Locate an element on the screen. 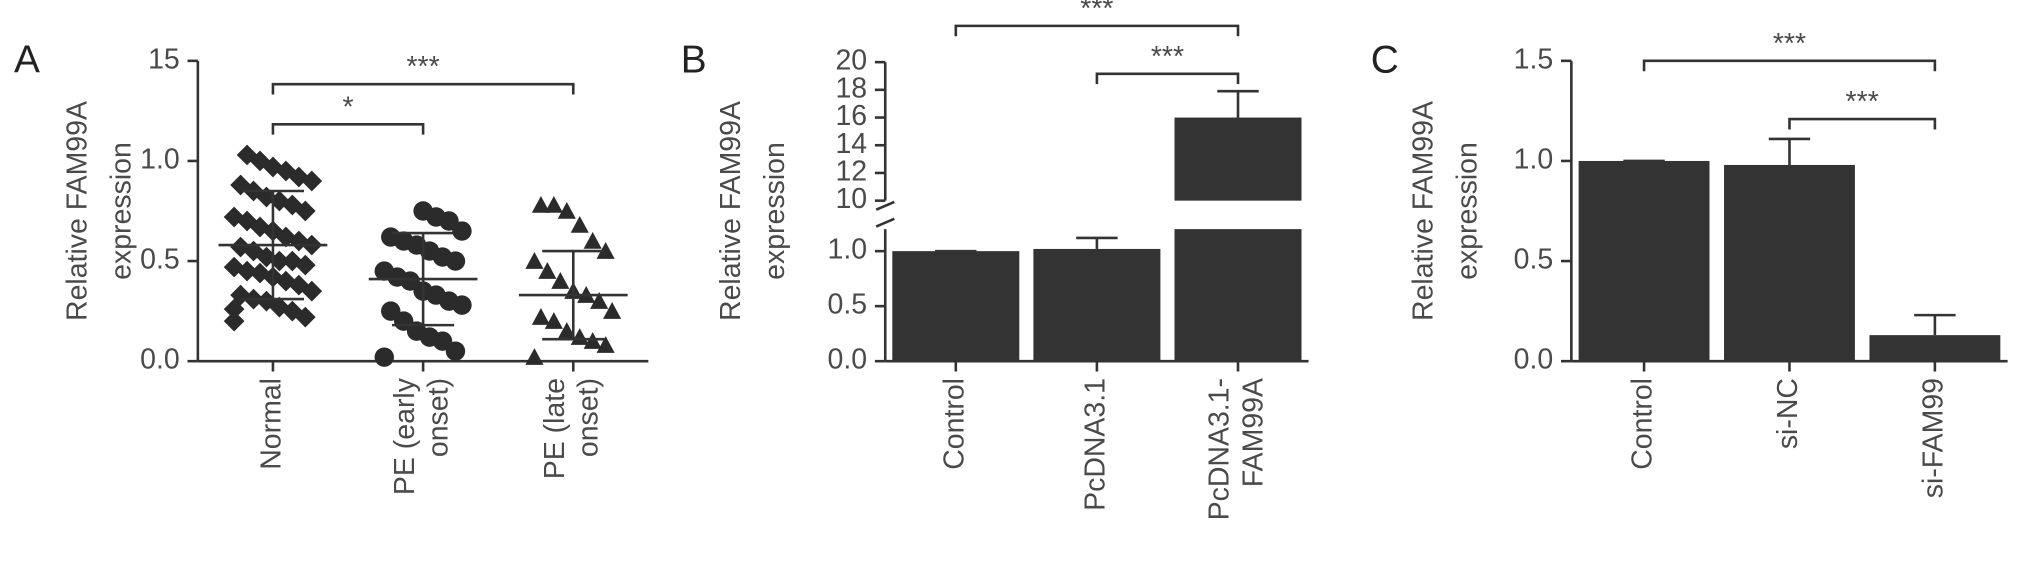 The width and height of the screenshot is (2032, 567). x-tick-label-line: si-FAM99 is located at coordinates (1933, 438).